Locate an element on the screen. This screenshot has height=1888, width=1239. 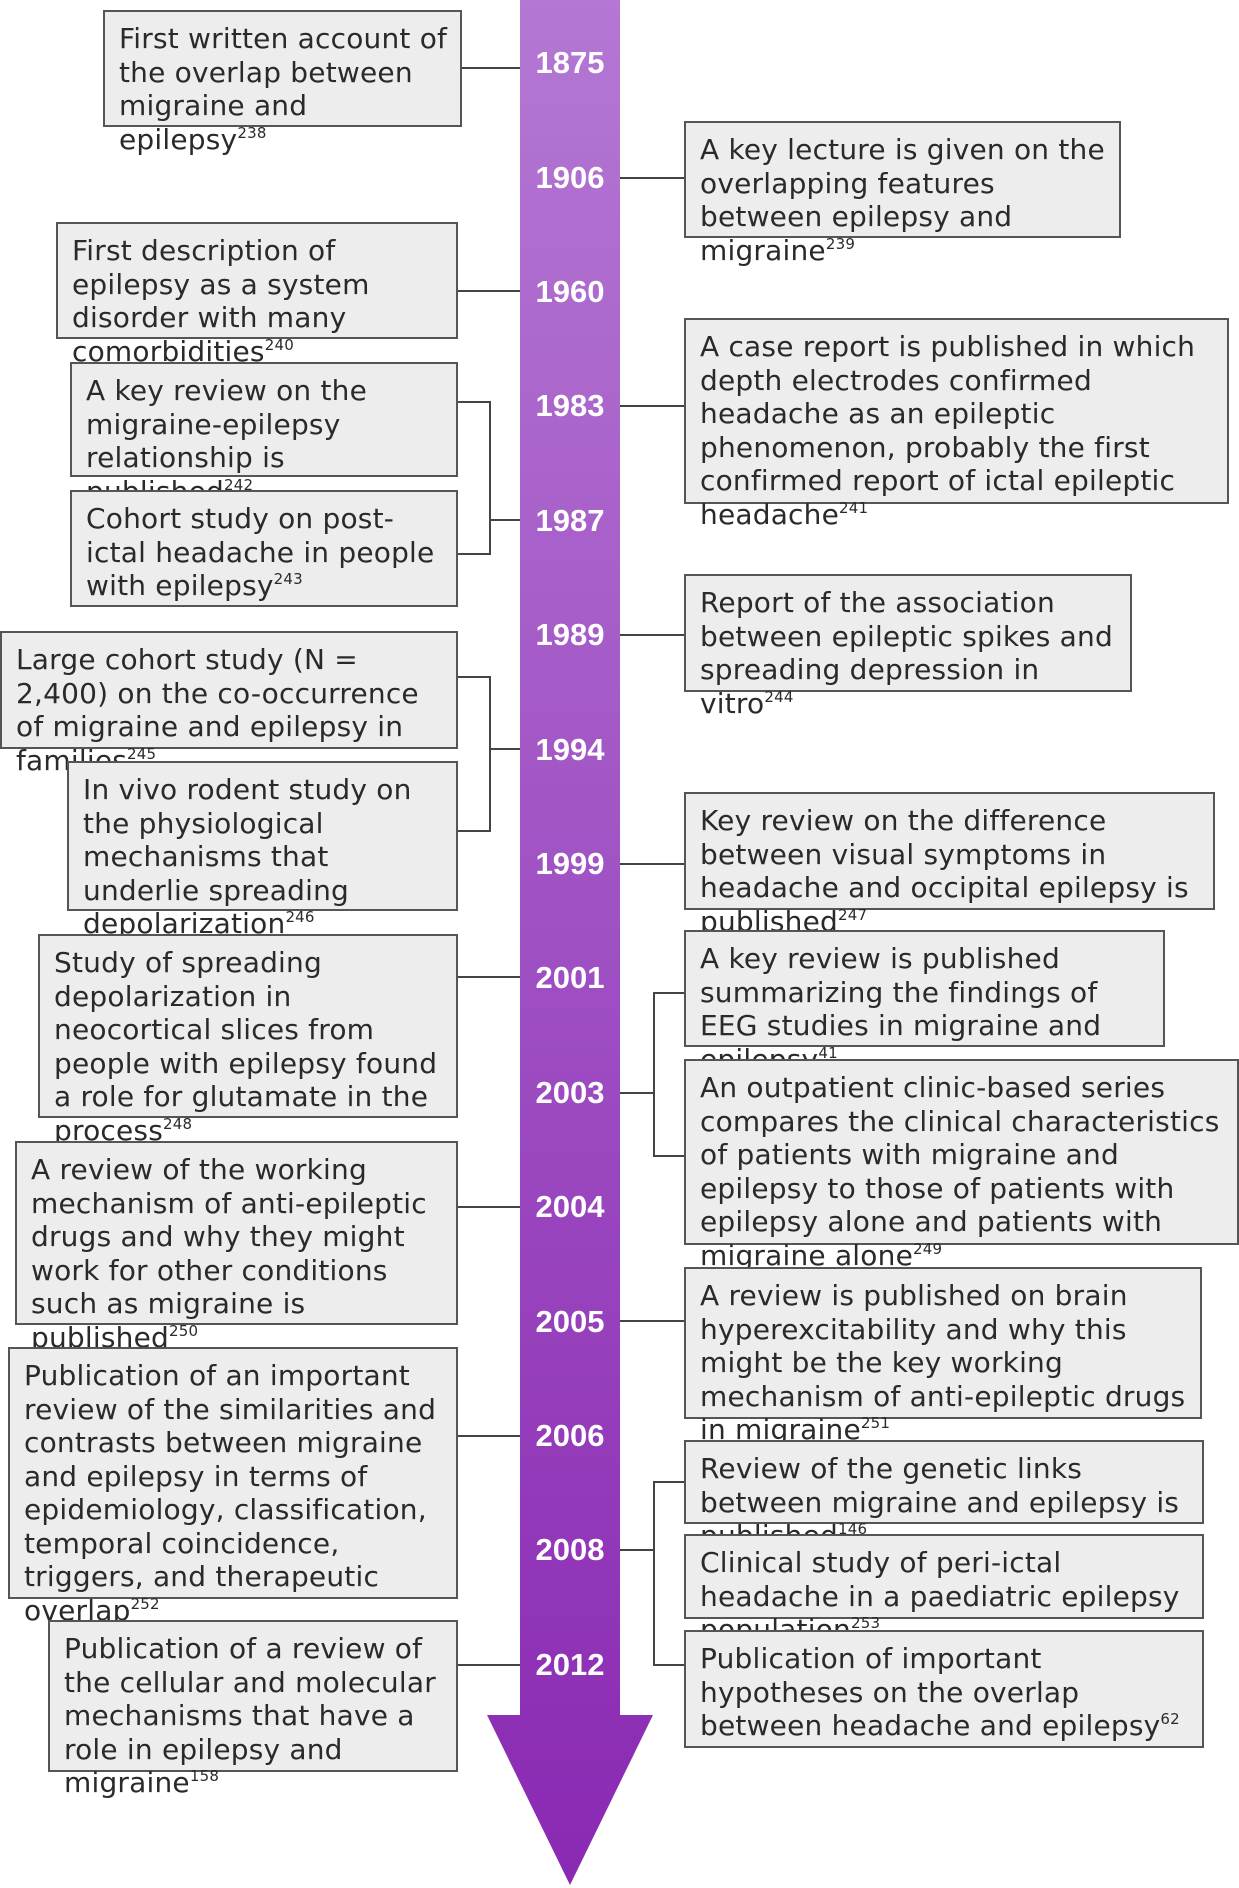
event-reference: 242 is located at coordinates (239, 484).